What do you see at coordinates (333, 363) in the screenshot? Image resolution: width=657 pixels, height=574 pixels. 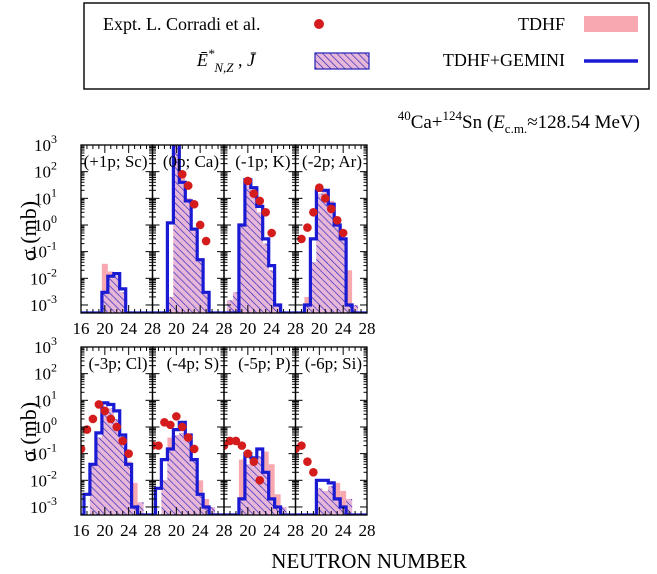 I see `panel-label: (-6p; Si)` at bounding box center [333, 363].